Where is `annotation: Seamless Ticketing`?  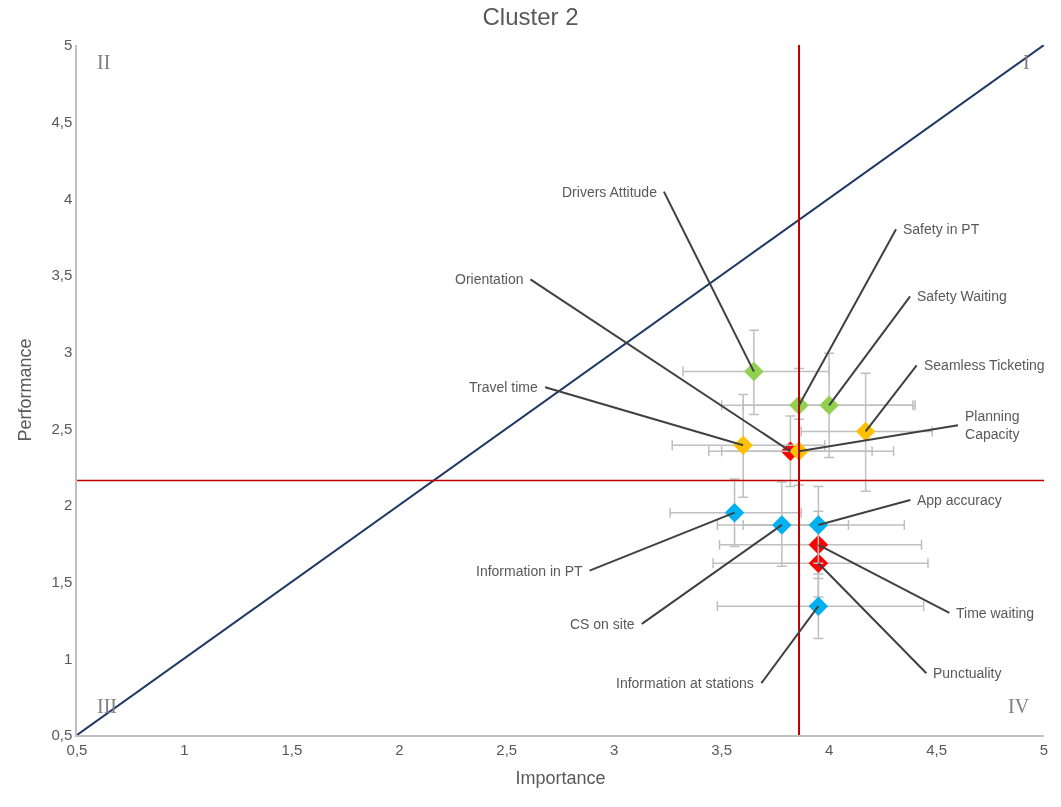
annotation: Seamless Ticketing is located at coordinates (984, 365).